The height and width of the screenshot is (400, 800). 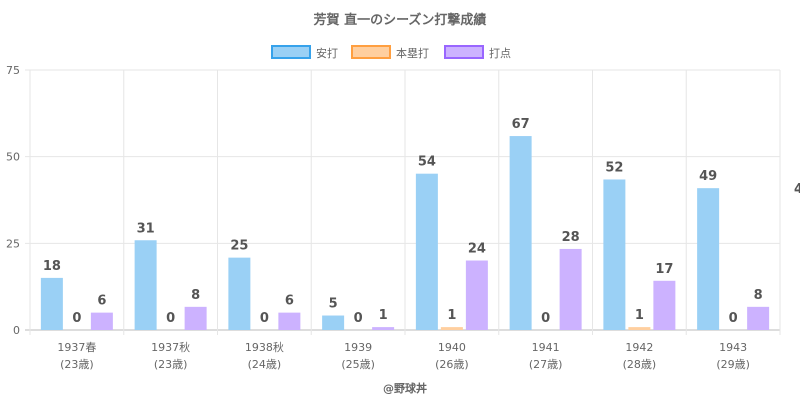 I want to click on x-tick-sublabel: (26歳), so click(x=452, y=364).